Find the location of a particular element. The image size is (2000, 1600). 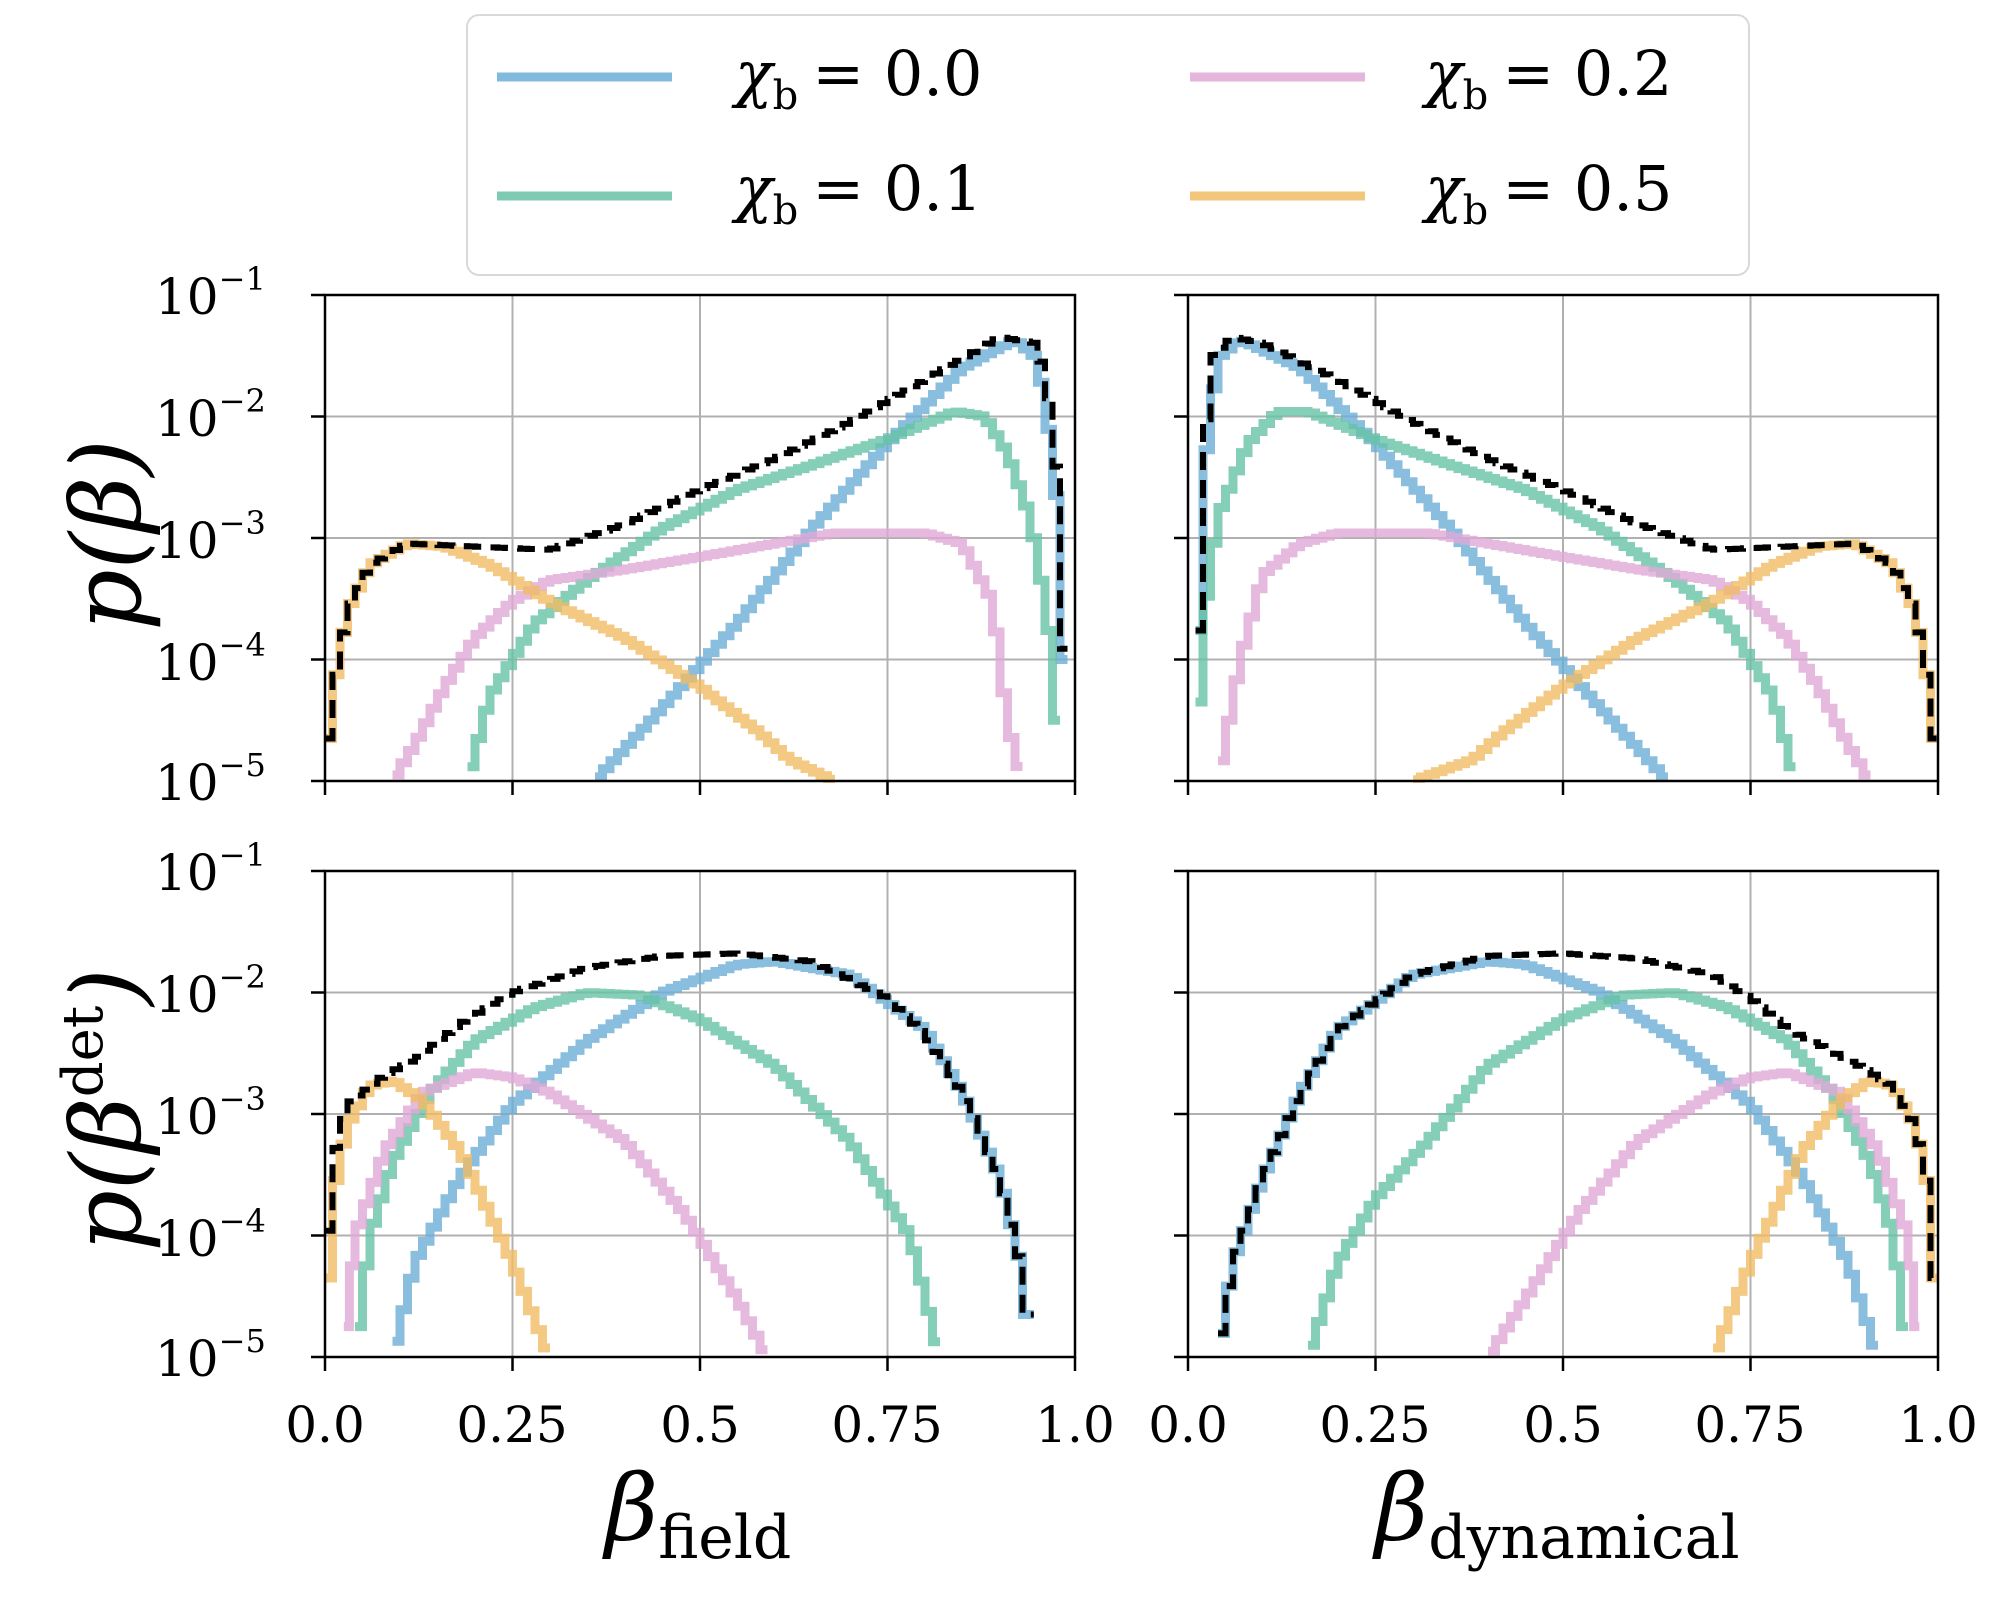

panel-bottom-right is located at coordinates (1557, 1120).